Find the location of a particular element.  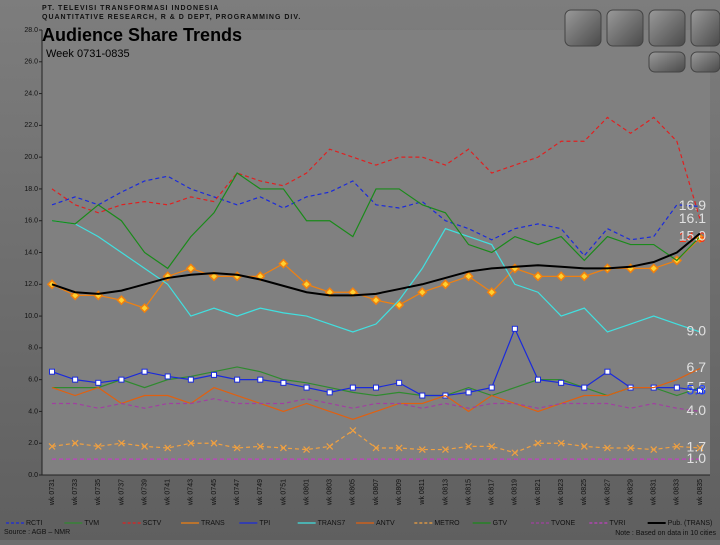

legend-label: METRO is located at coordinates (447, 523).